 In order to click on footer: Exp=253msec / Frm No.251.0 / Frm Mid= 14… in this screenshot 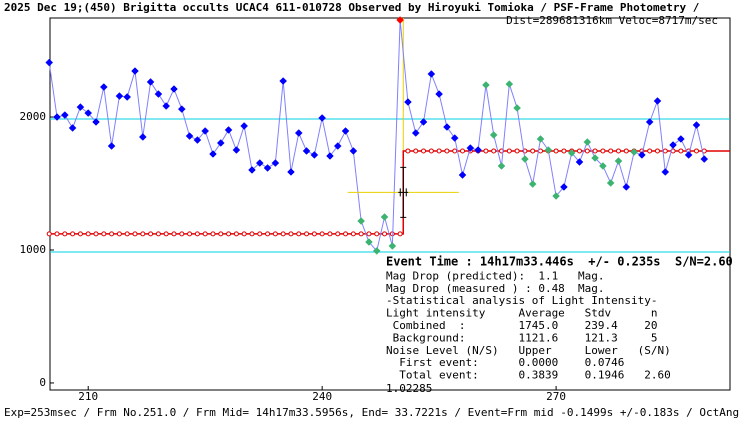, I will do `click(372, 412)`.